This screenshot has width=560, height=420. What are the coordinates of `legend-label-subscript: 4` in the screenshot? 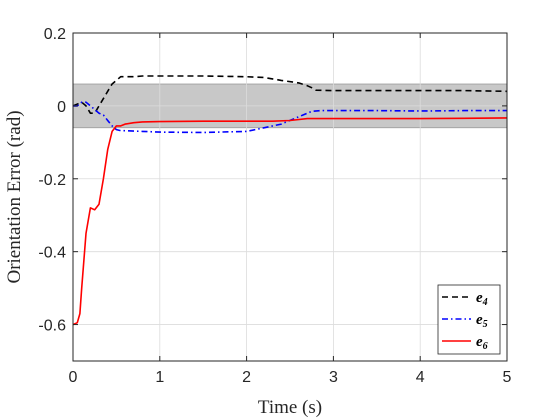 It's located at (485, 302).